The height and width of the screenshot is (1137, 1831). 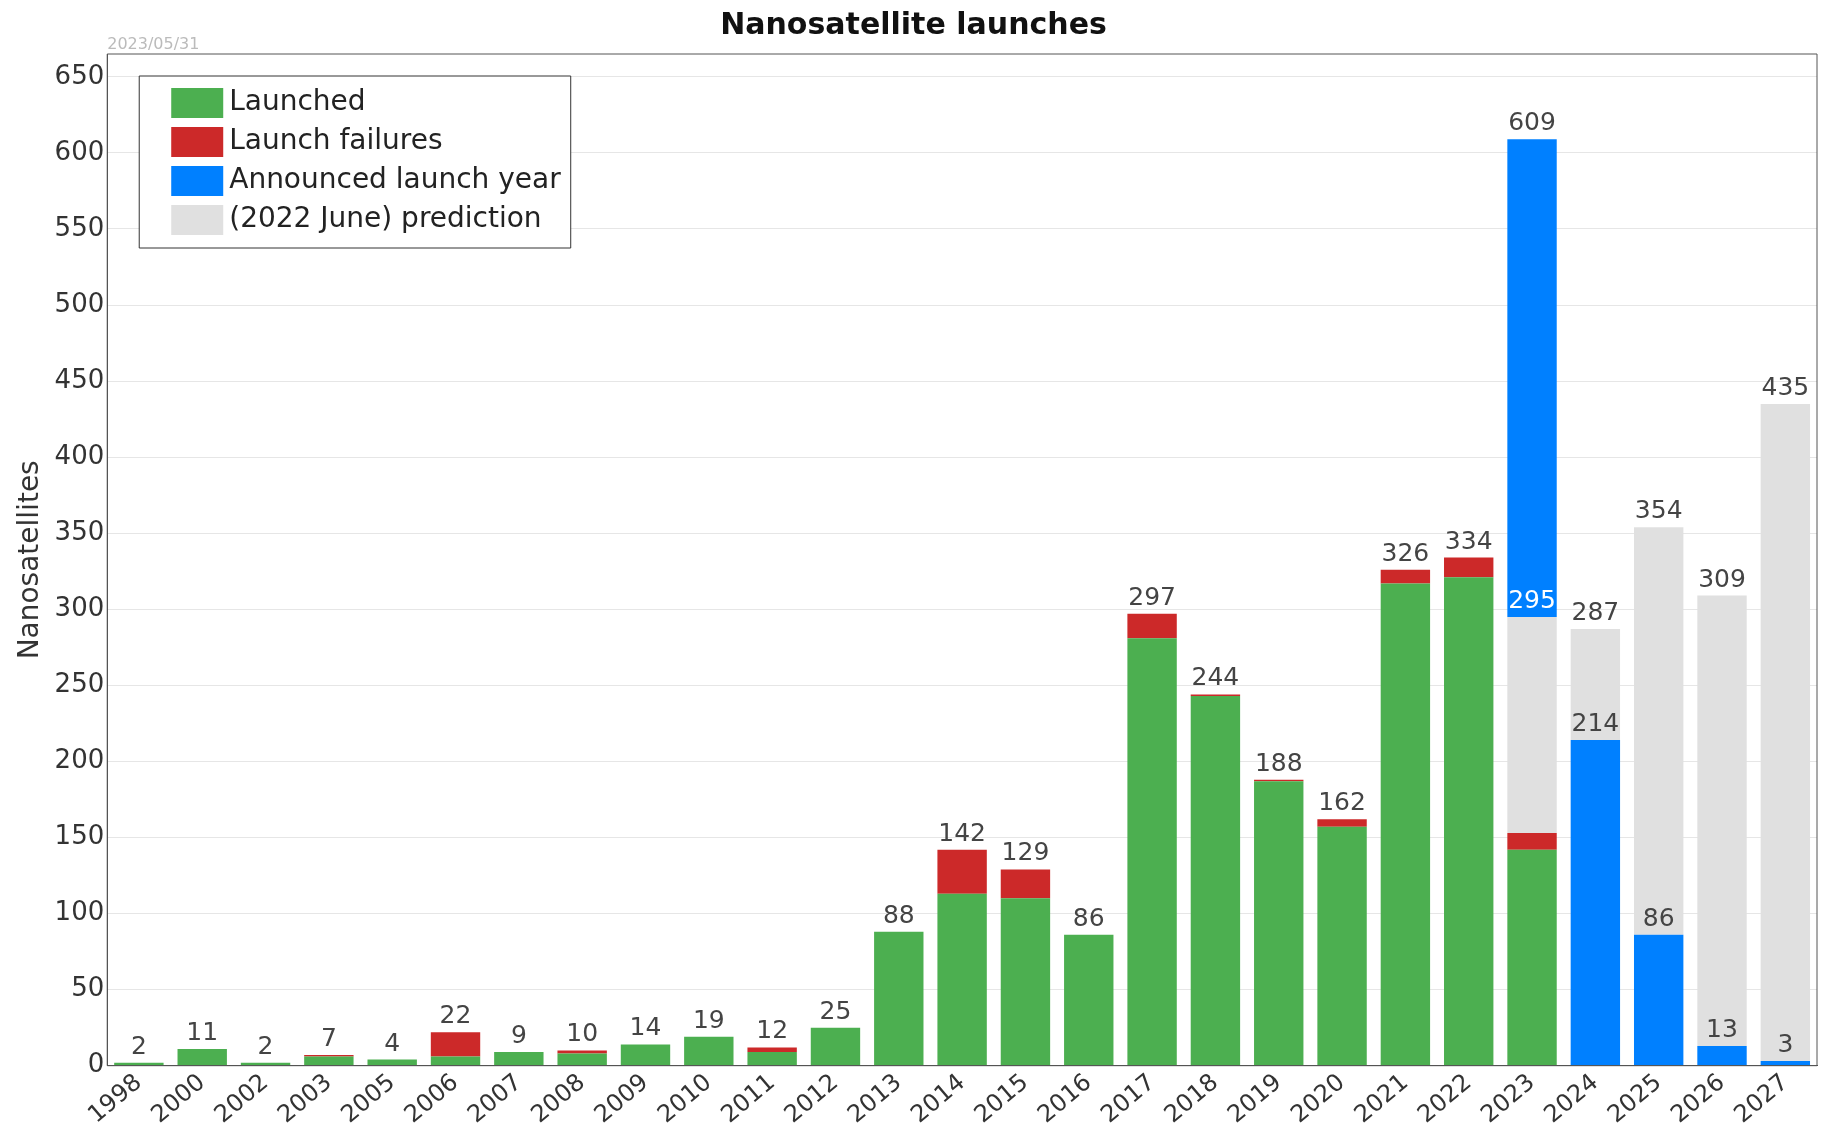 What do you see at coordinates (79, 150) in the screenshot?
I see `y-tick-label: 600` at bounding box center [79, 150].